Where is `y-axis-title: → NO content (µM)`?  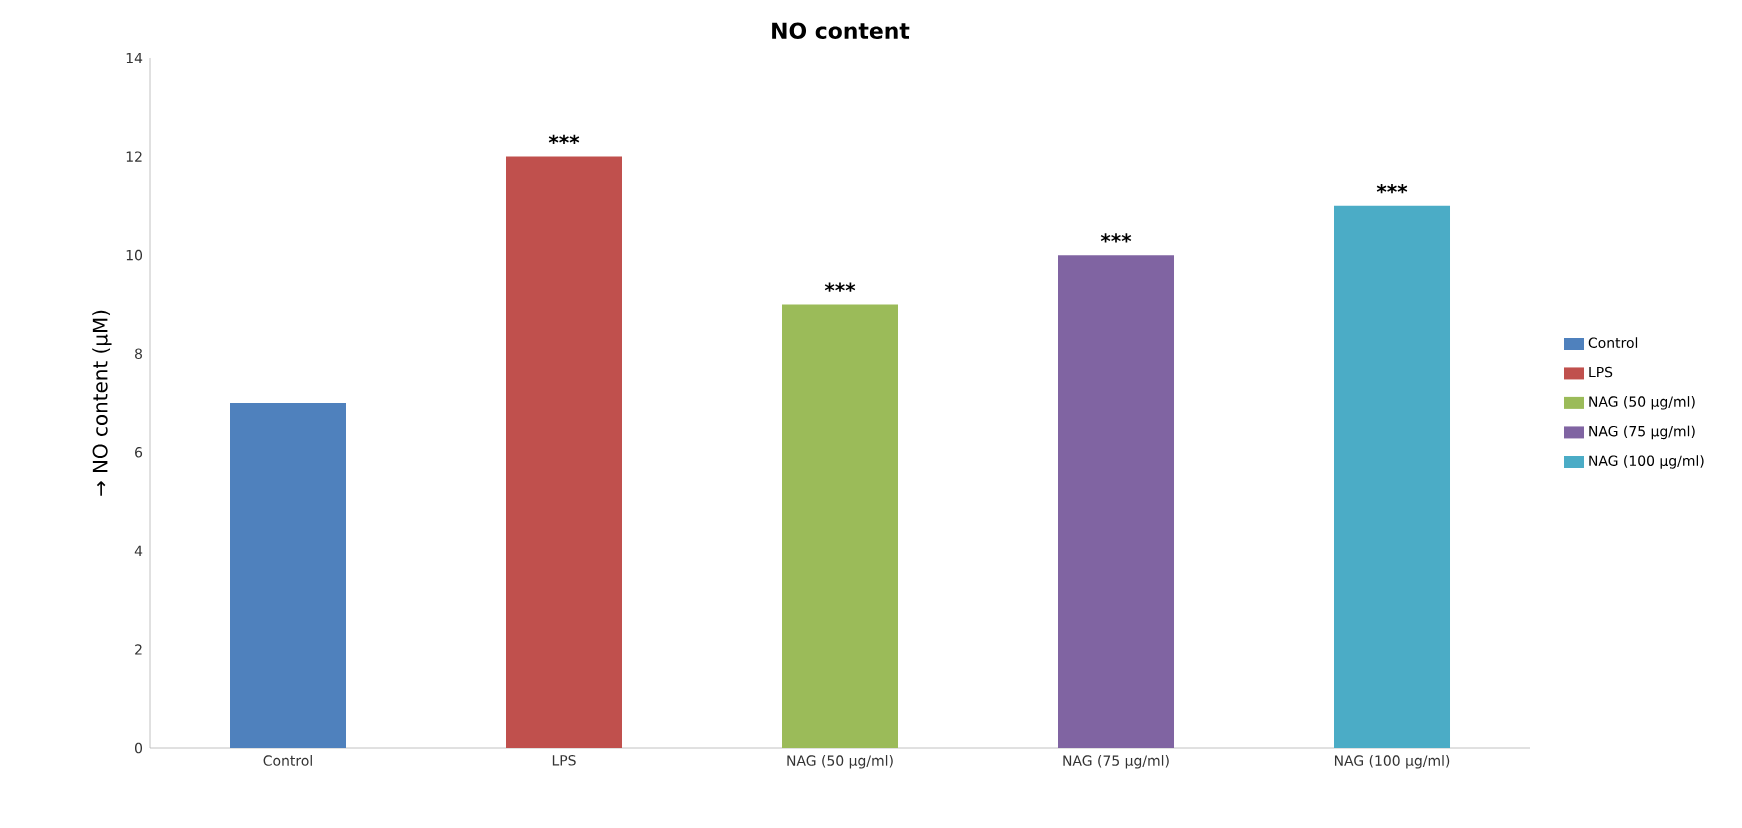
y-axis-title: → NO content (µM) is located at coordinates (102, 403).